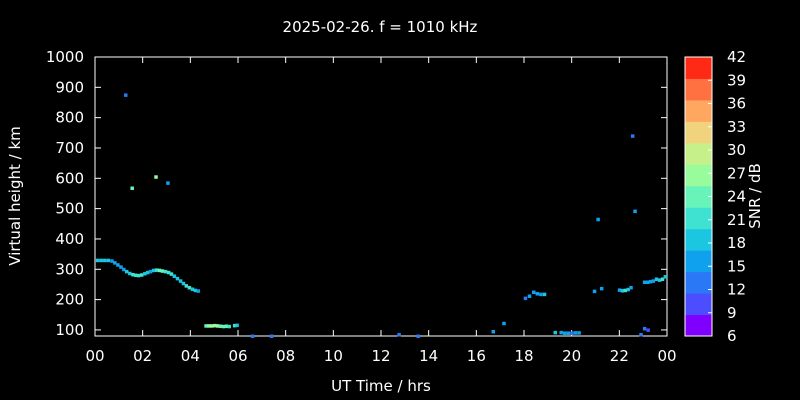 The width and height of the screenshot is (800, 400). What do you see at coordinates (736, 266) in the screenshot?
I see `colorbar-tick-label: 15` at bounding box center [736, 266].